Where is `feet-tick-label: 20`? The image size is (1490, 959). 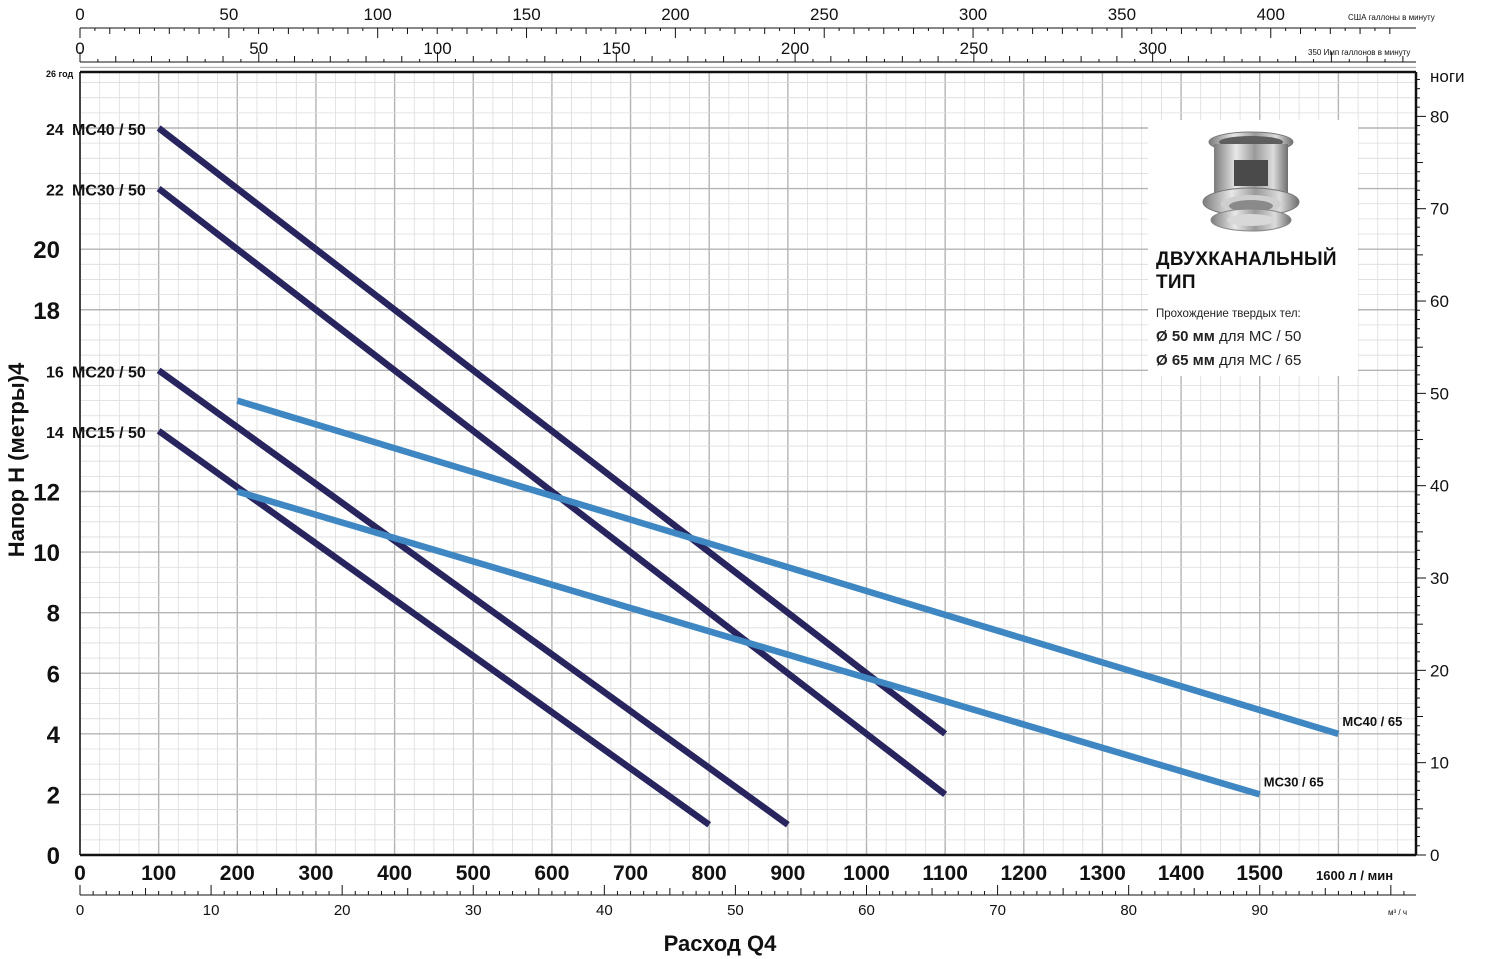
feet-tick-label: 20 is located at coordinates (1439, 670).